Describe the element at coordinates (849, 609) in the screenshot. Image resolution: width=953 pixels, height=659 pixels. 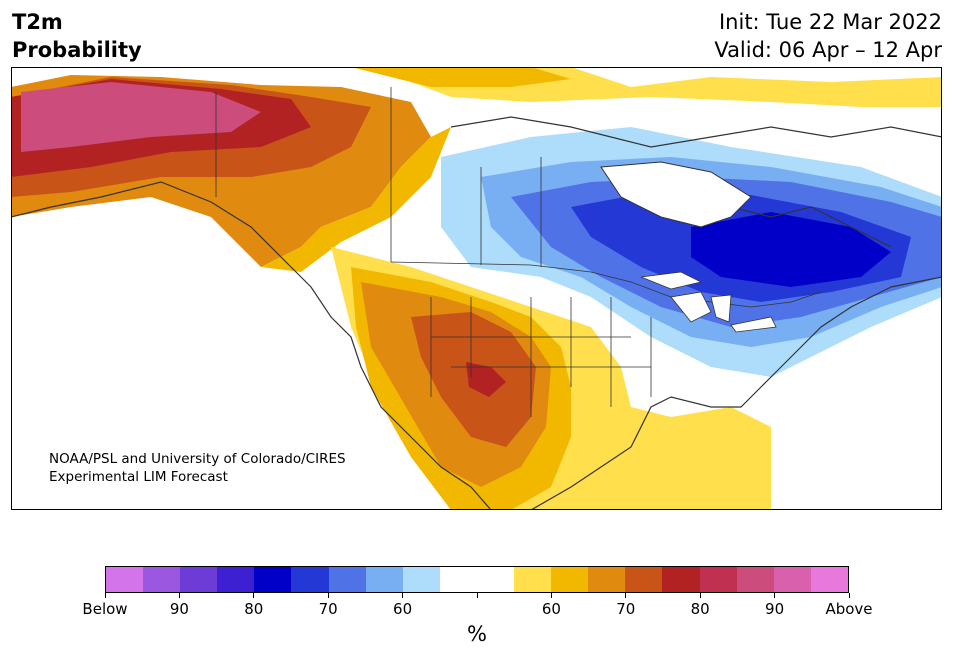
I see `colorbar-tick-label: Above` at that location.